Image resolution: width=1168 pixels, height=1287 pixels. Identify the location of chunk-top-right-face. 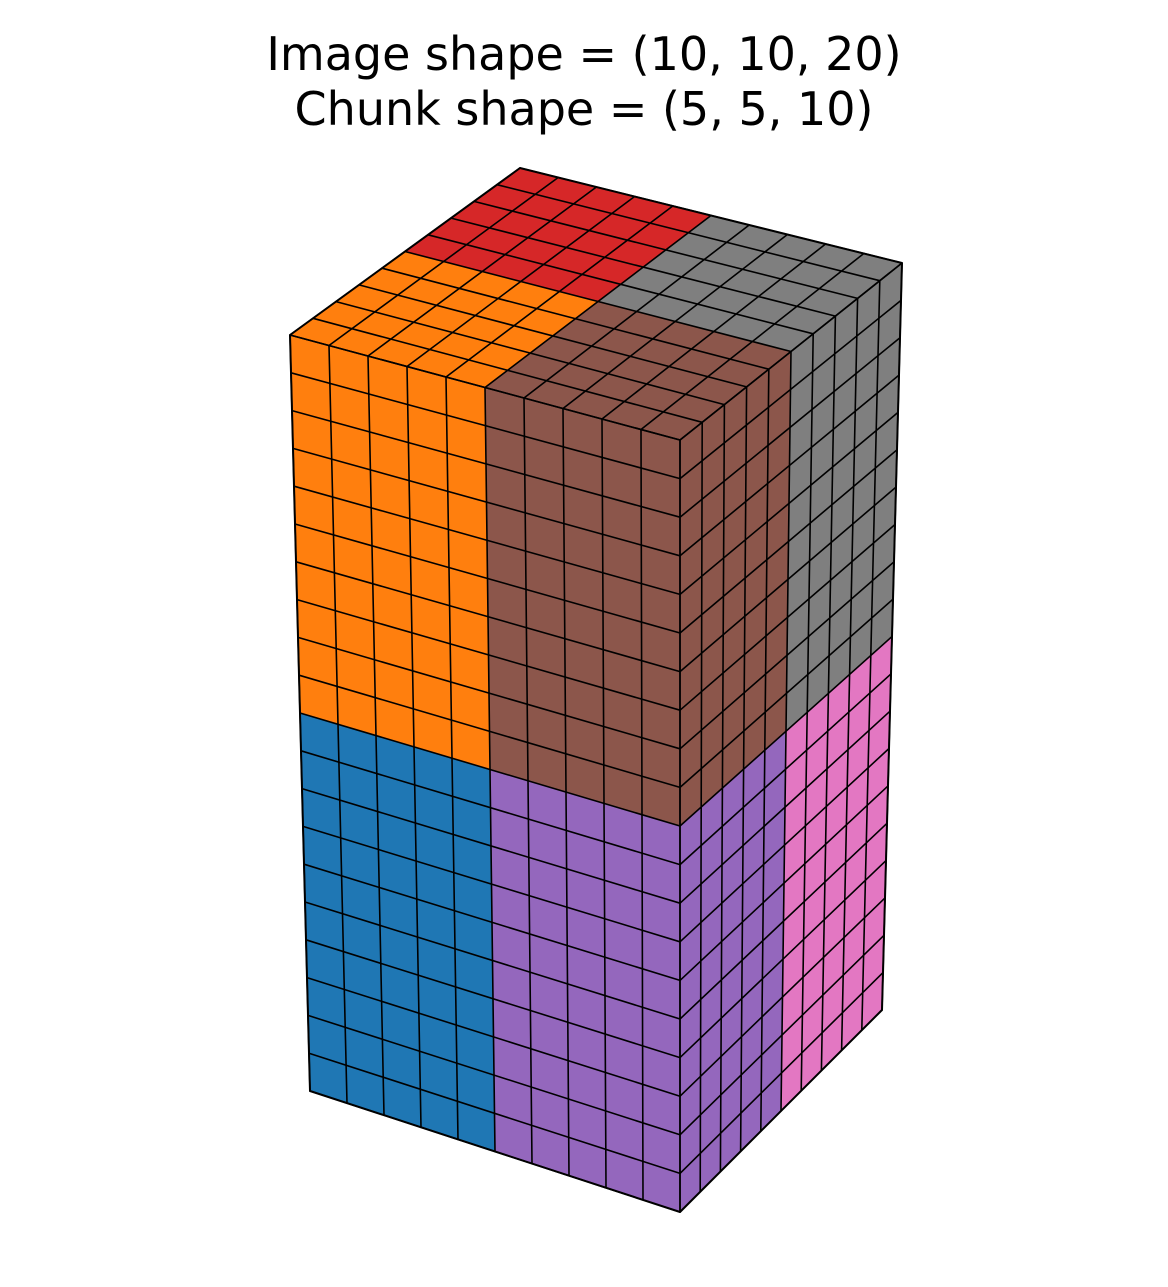
(844, 497).